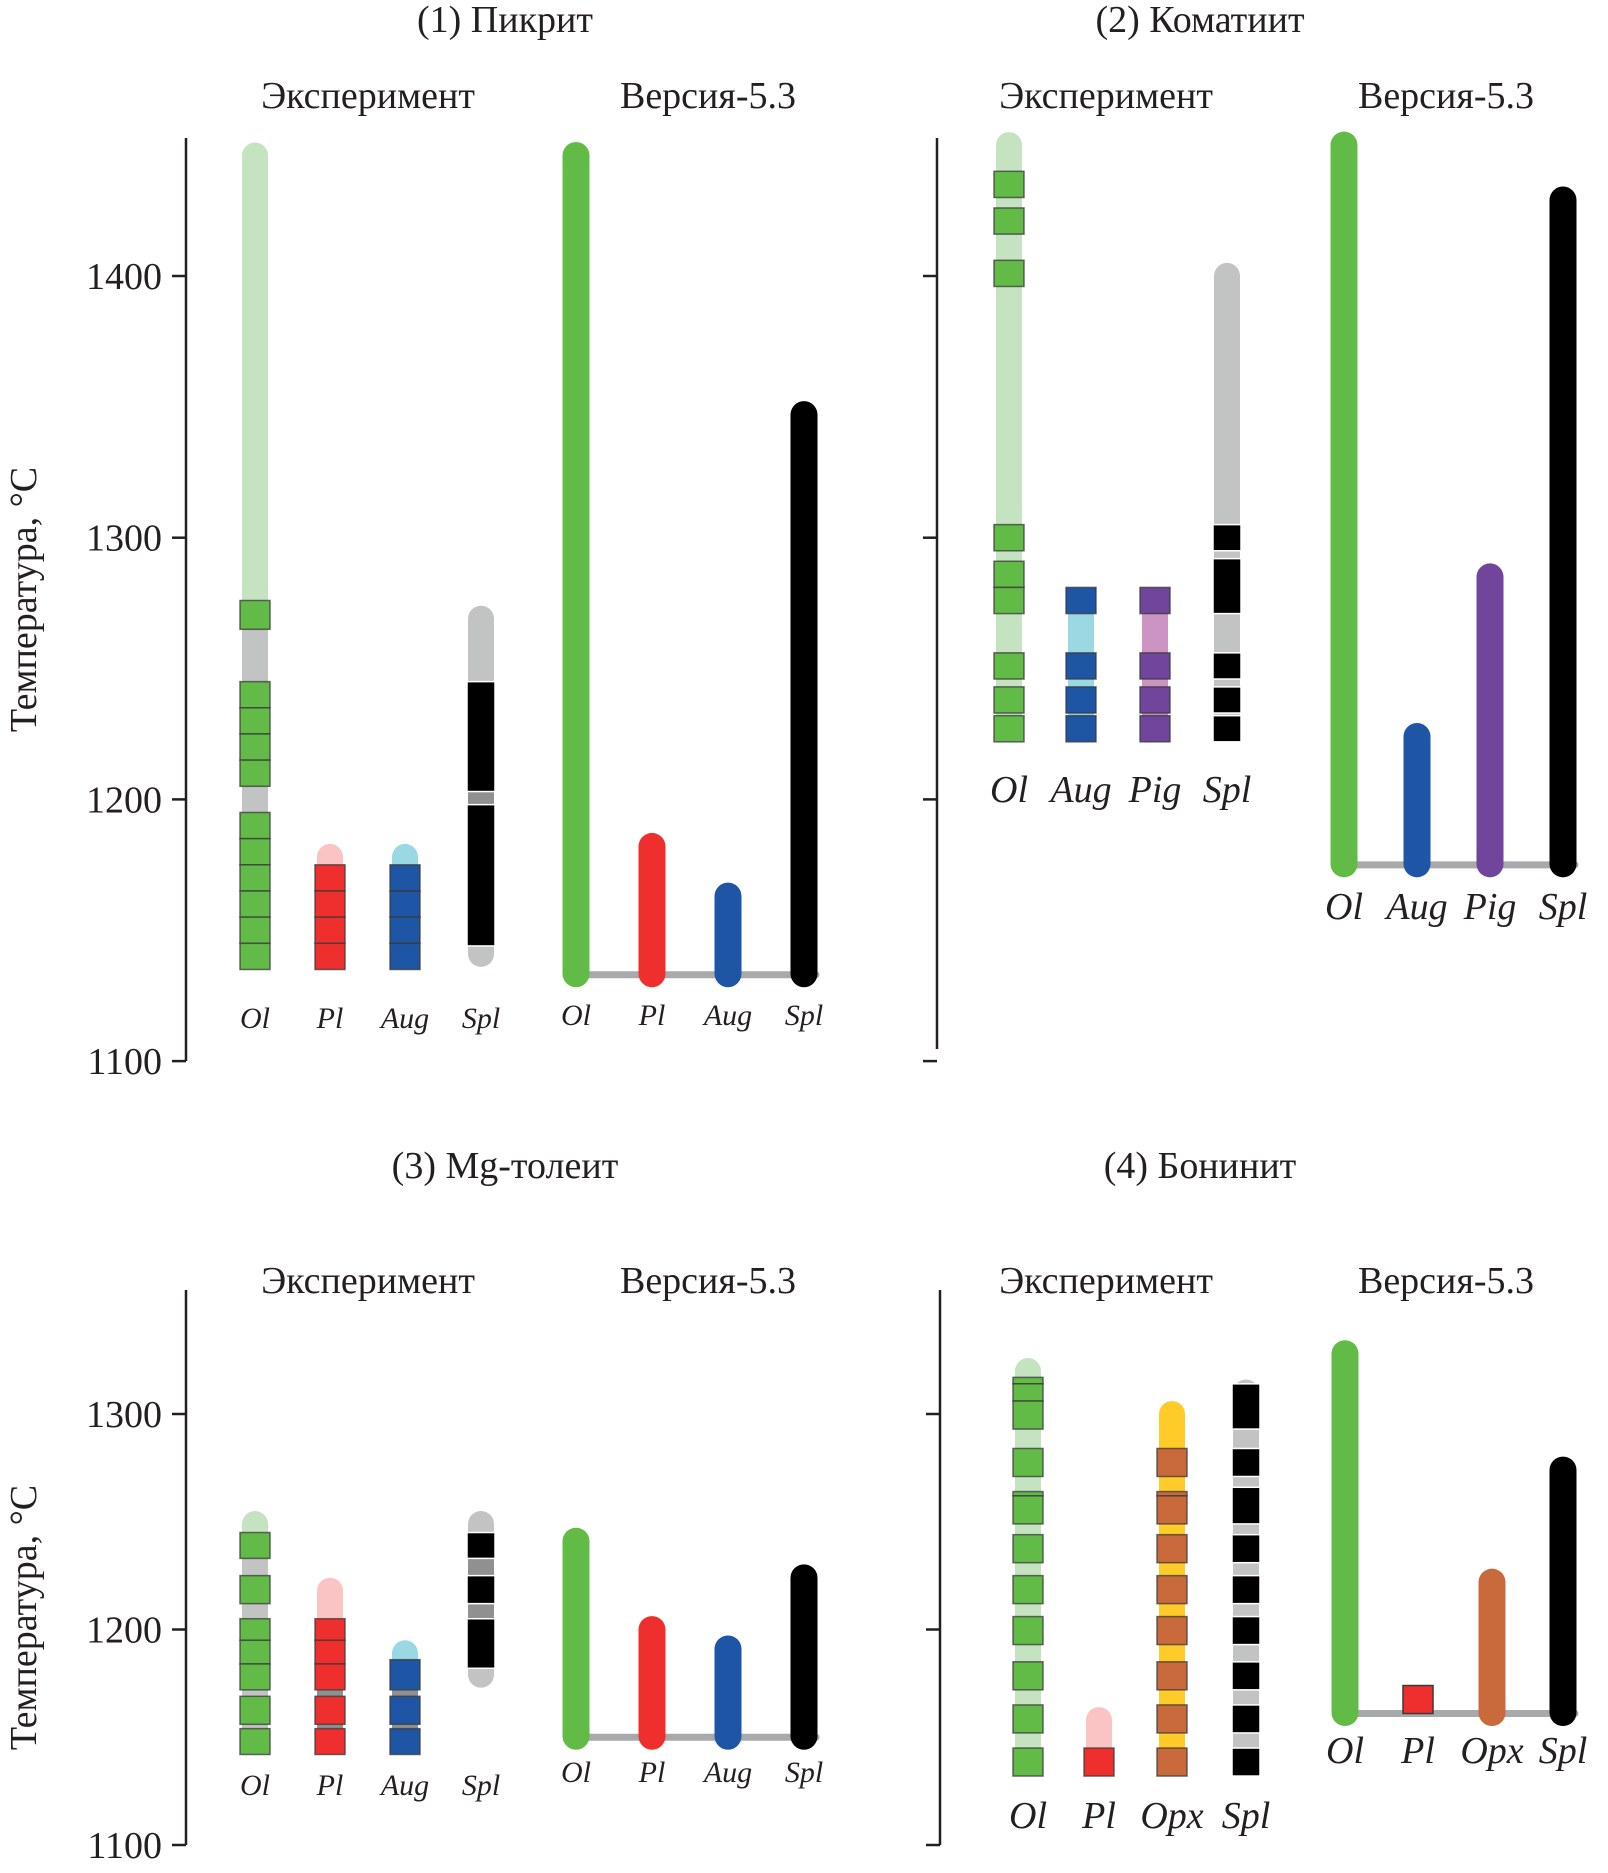 The height and width of the screenshot is (1873, 1608). Describe the element at coordinates (124, 539) in the screenshot. I see `y-tick-label: 1300` at that location.